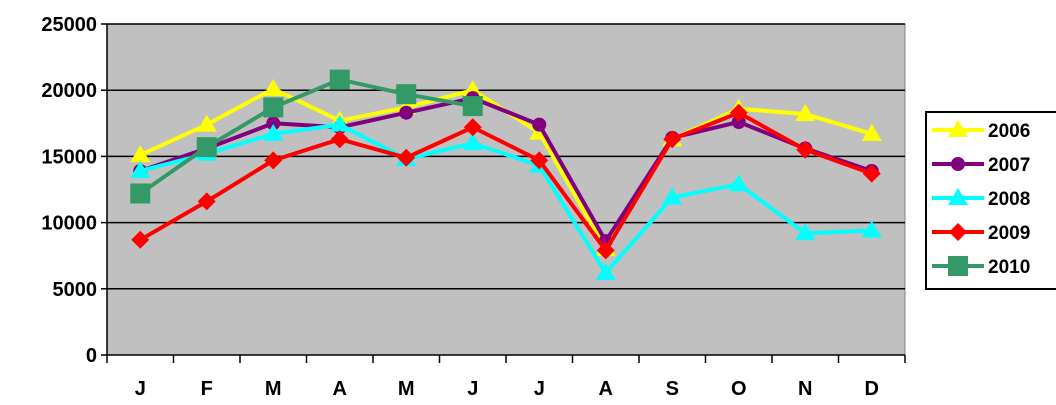 Image resolution: width=1056 pixels, height=405 pixels. I want to click on legend-item-2008: 2008, so click(981, 199).